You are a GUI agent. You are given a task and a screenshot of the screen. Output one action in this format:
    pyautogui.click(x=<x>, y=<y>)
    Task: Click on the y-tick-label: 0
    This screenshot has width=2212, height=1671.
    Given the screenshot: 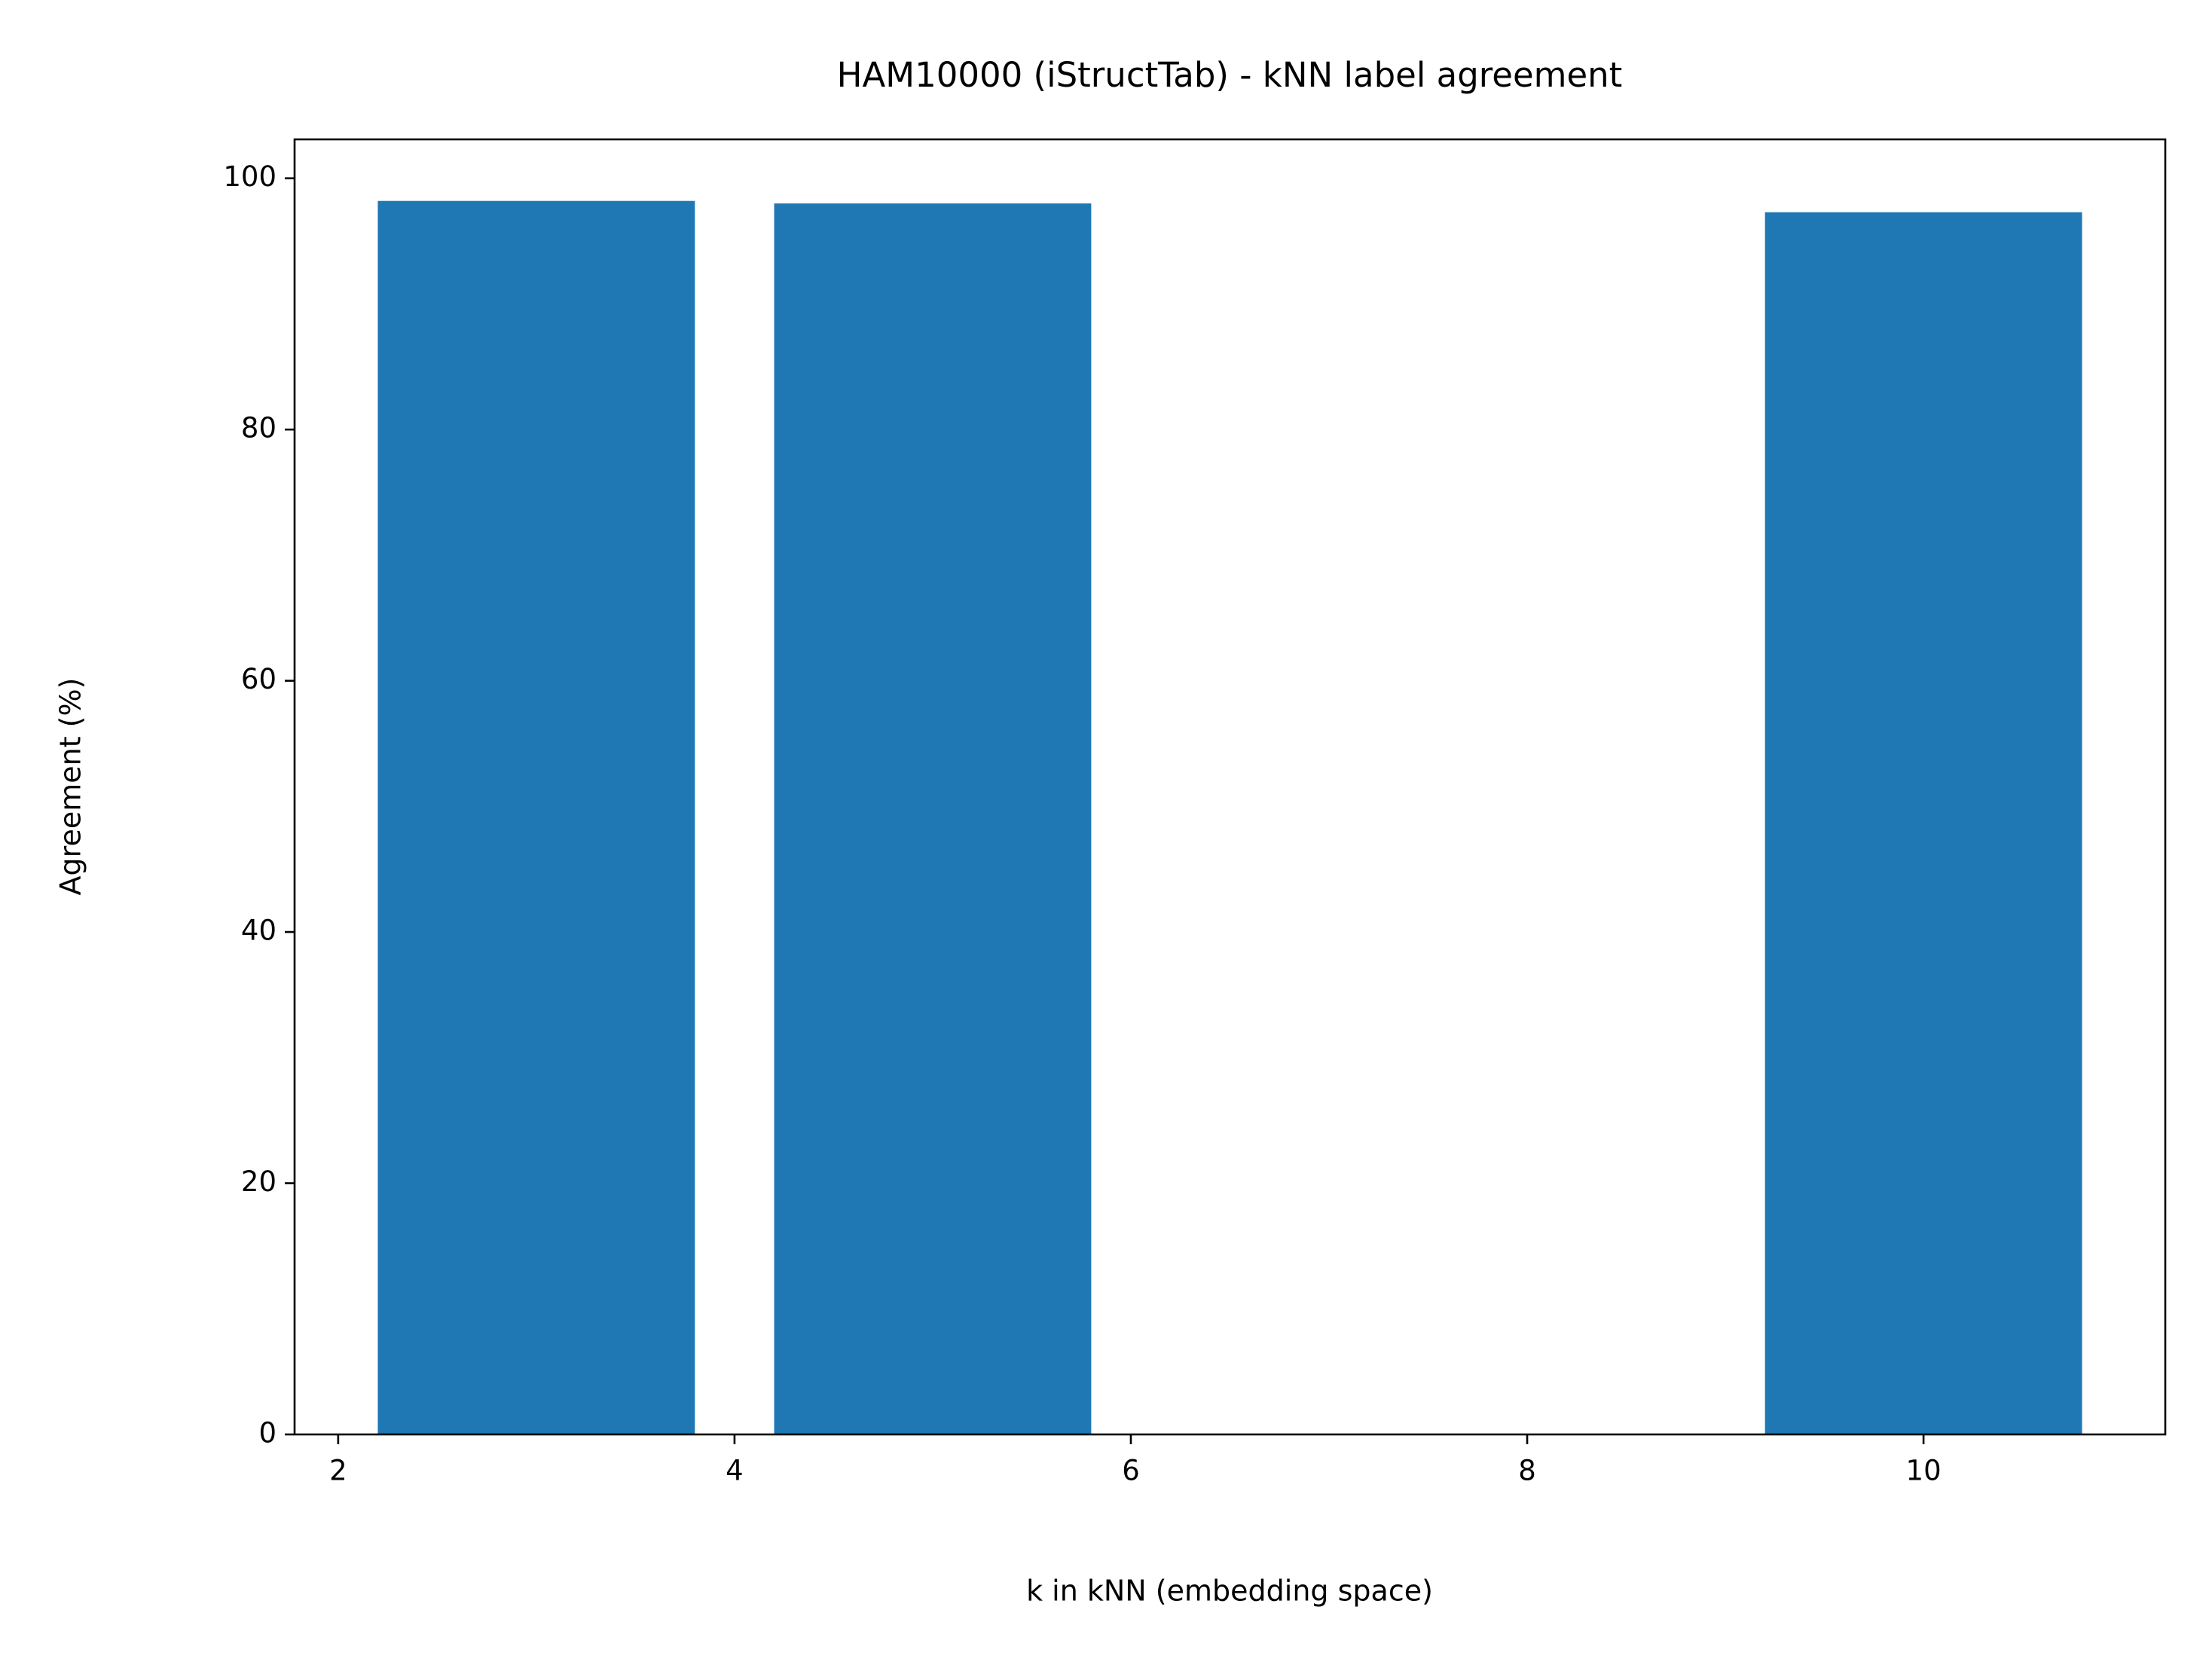 What is the action you would take?
    pyautogui.click(x=267, y=1433)
    